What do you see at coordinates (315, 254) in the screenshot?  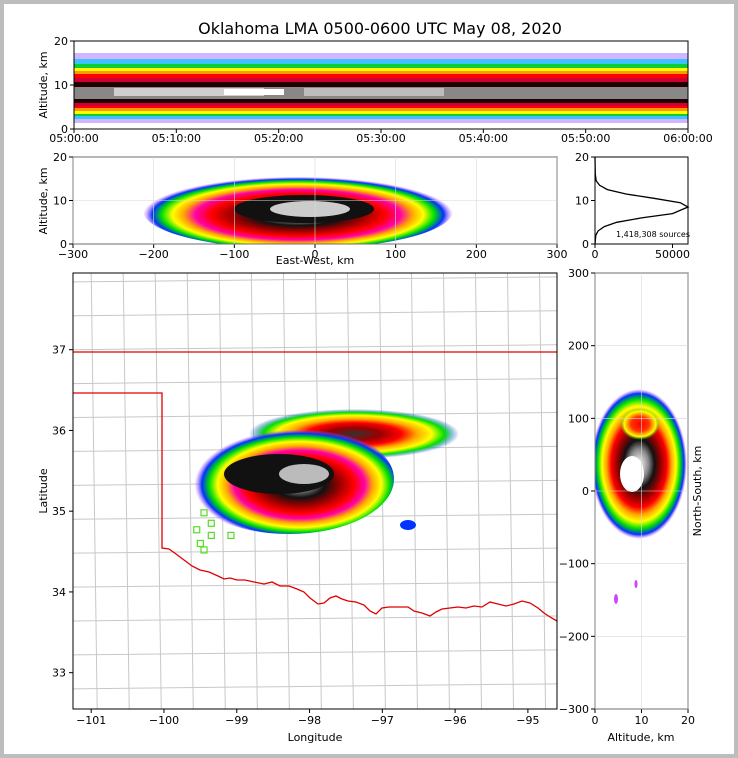 I see `ew-tick-label: 0` at bounding box center [315, 254].